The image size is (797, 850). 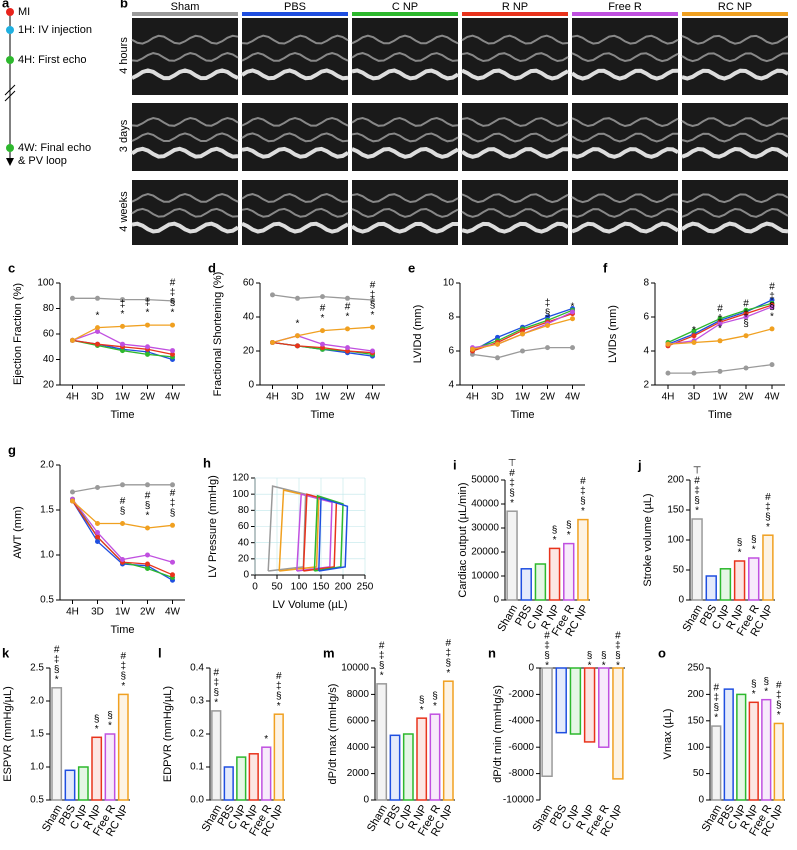 What do you see at coordinates (8, 734) in the screenshot?
I see `y-axis-title: ESPVR (mmHg/µL)` at bounding box center [8, 734].